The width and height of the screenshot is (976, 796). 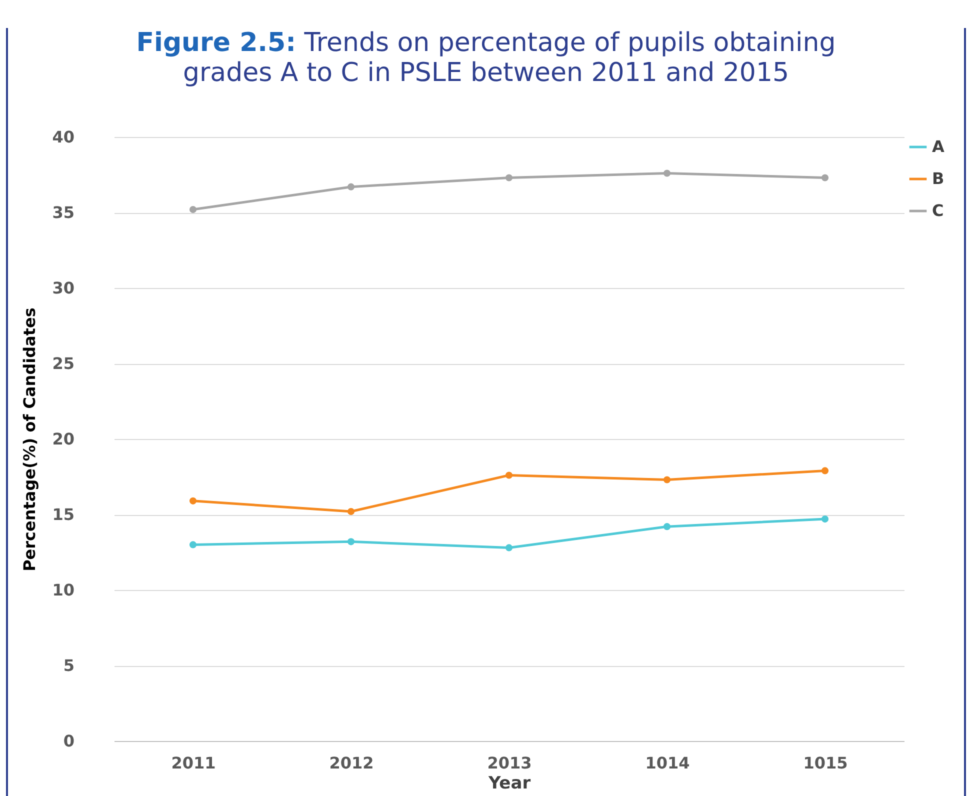 What do you see at coordinates (63, 590) in the screenshot?
I see `y-tick-label: 10` at bounding box center [63, 590].